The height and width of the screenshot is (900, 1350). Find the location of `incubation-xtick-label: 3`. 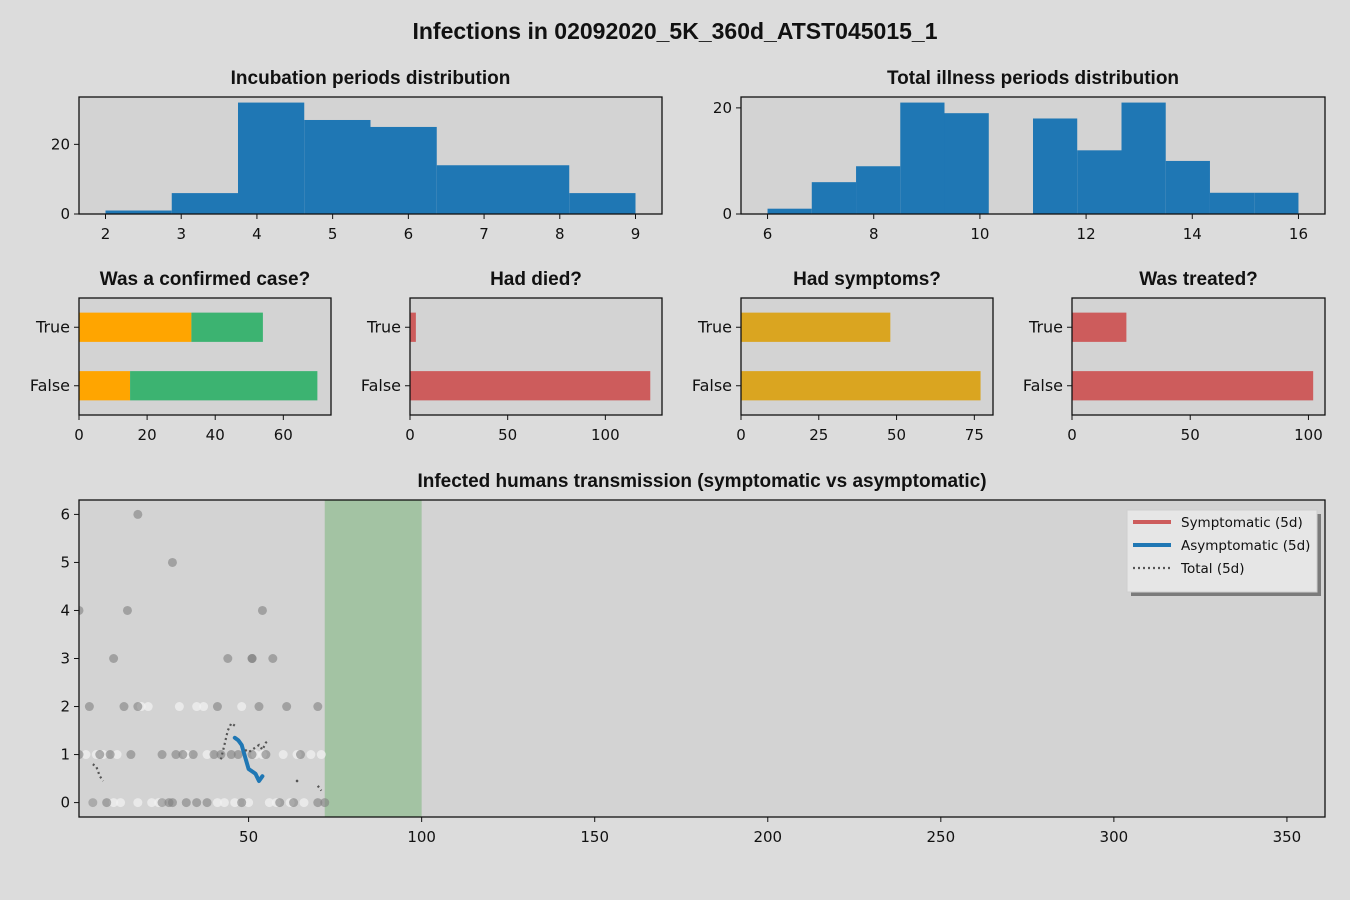

incubation-xtick-label: 3 is located at coordinates (181, 234).